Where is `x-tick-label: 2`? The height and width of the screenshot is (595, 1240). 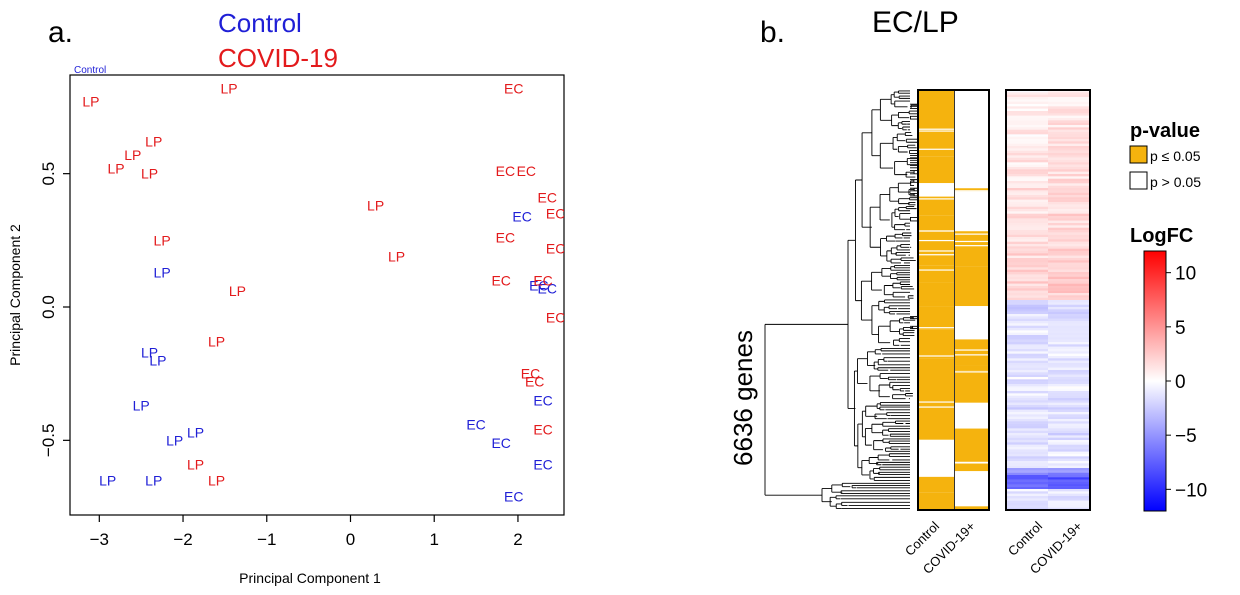 x-tick-label: 2 is located at coordinates (517, 539).